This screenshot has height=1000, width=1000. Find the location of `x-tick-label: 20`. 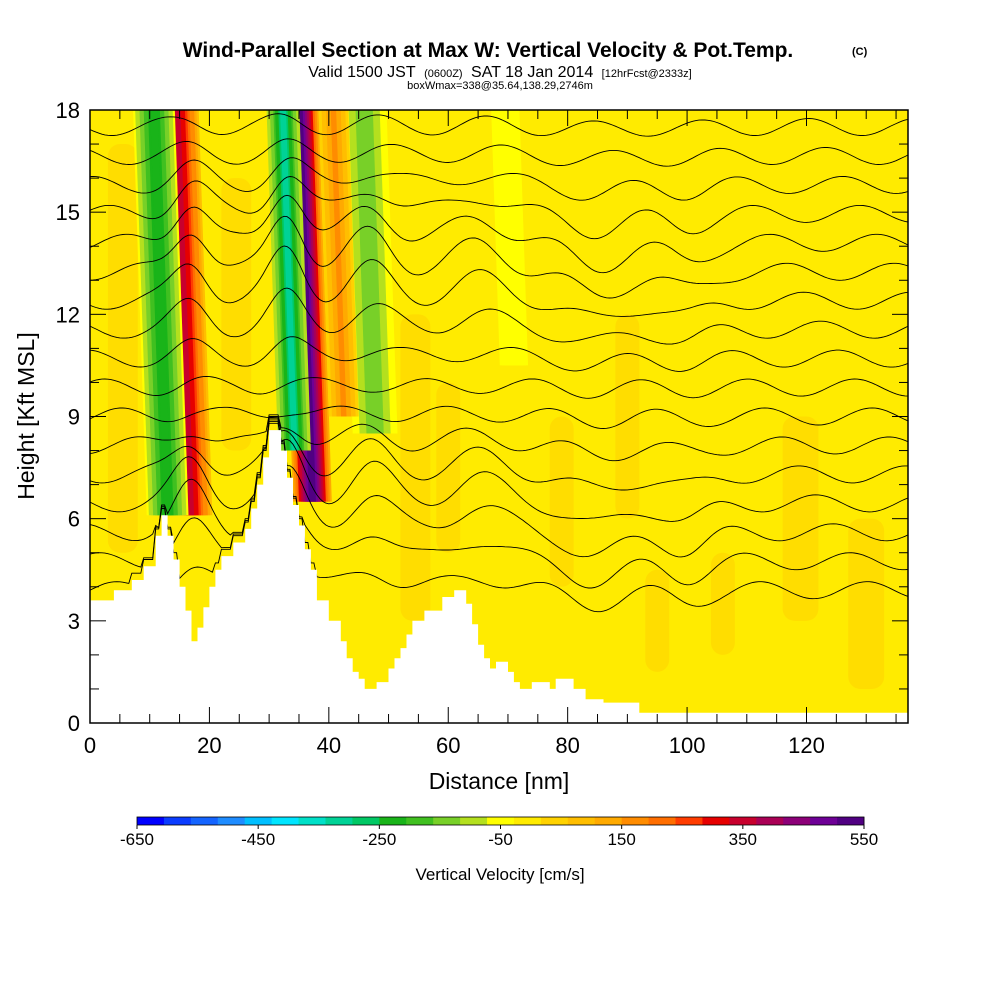

x-tick-label: 20 is located at coordinates (209, 745).